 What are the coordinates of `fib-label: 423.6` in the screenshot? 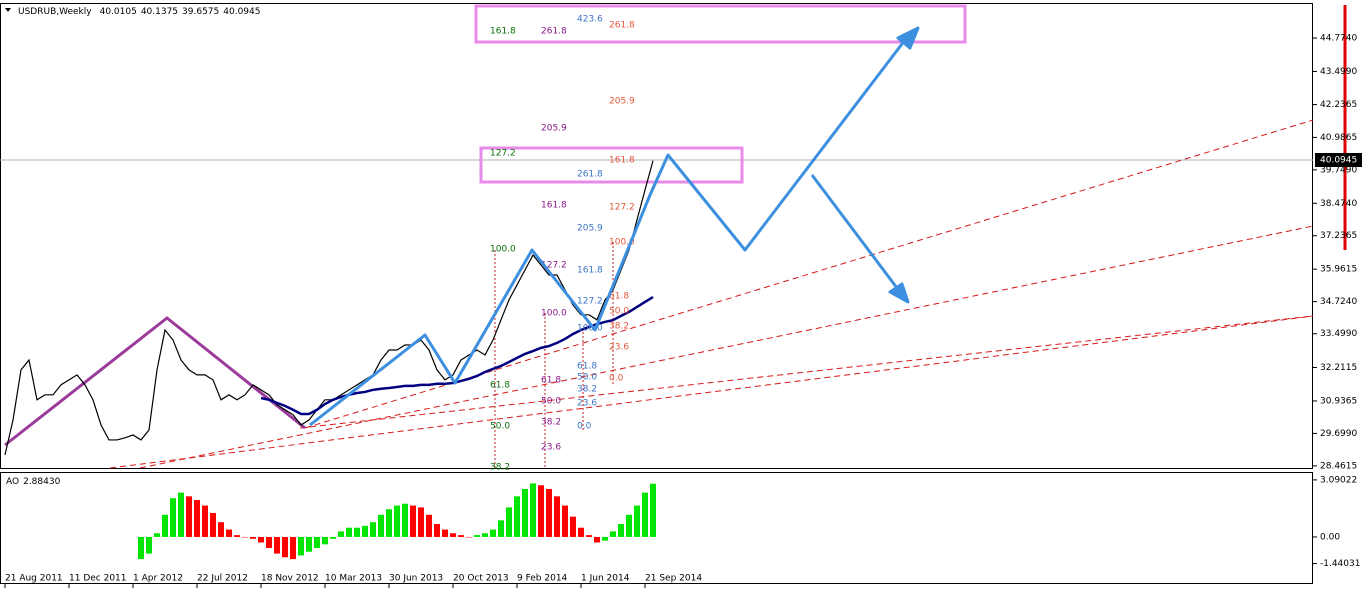 It's located at (590, 20).